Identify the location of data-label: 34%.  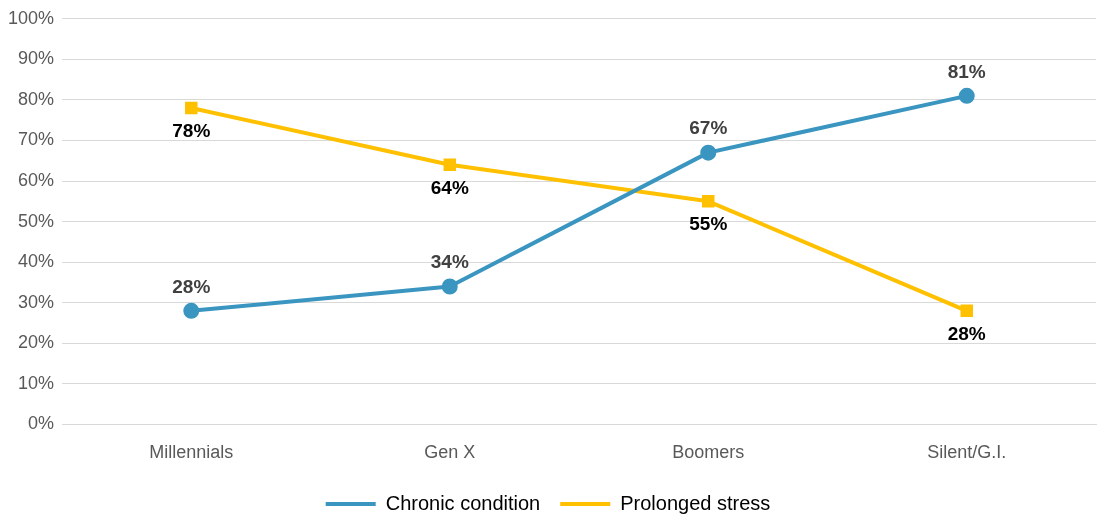
(449, 262).